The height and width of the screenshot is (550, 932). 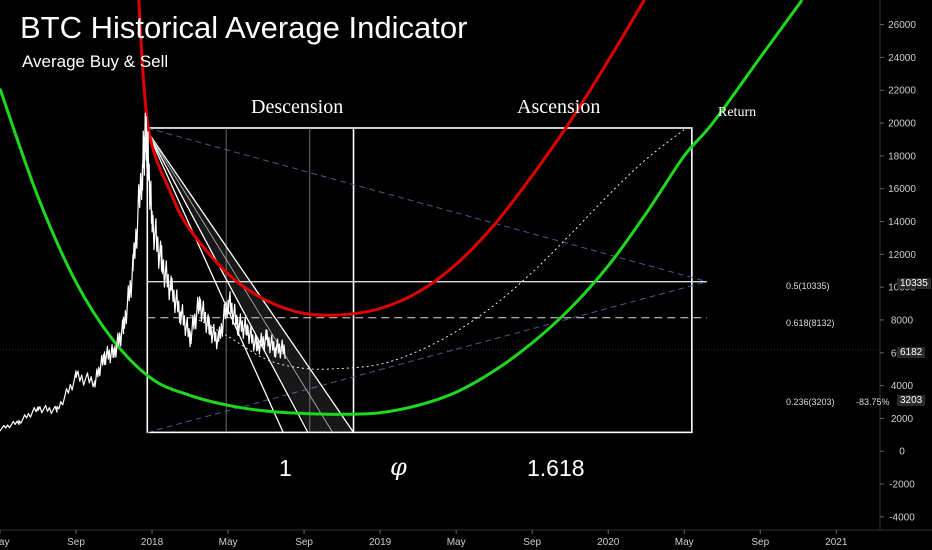 What do you see at coordinates (902, 189) in the screenshot?
I see `y-tick-label: 16000` at bounding box center [902, 189].